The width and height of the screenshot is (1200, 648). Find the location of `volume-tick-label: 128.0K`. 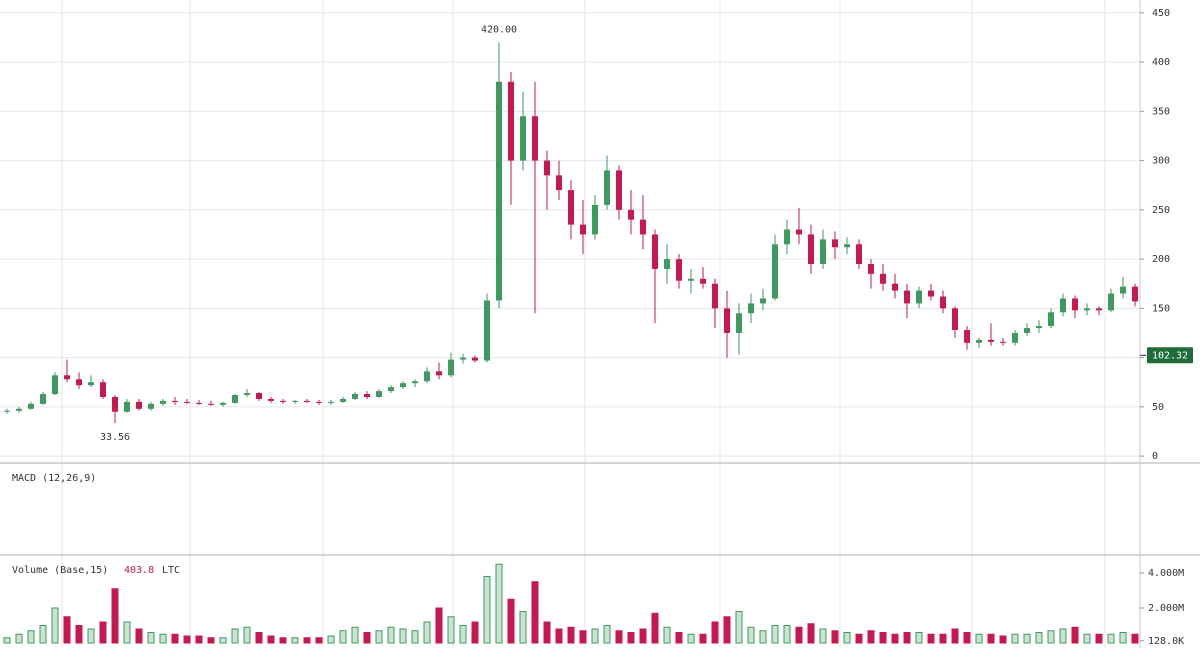

volume-tick-label: 128.0K is located at coordinates (1166, 641).